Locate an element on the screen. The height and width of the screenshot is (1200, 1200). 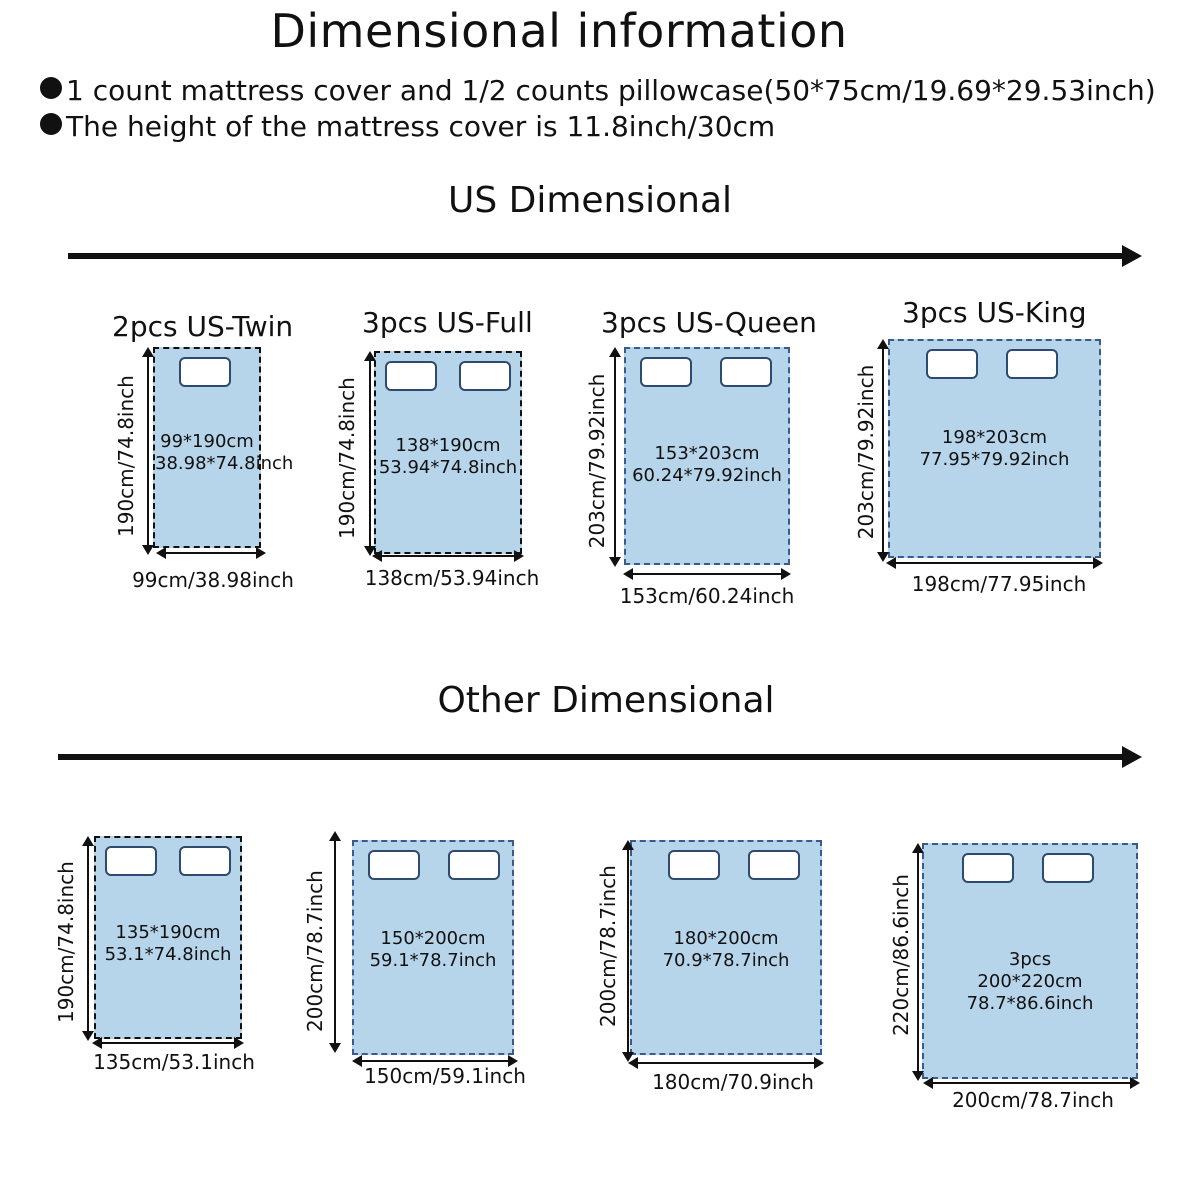
us-queen-width-arrow is located at coordinates (707, 574).